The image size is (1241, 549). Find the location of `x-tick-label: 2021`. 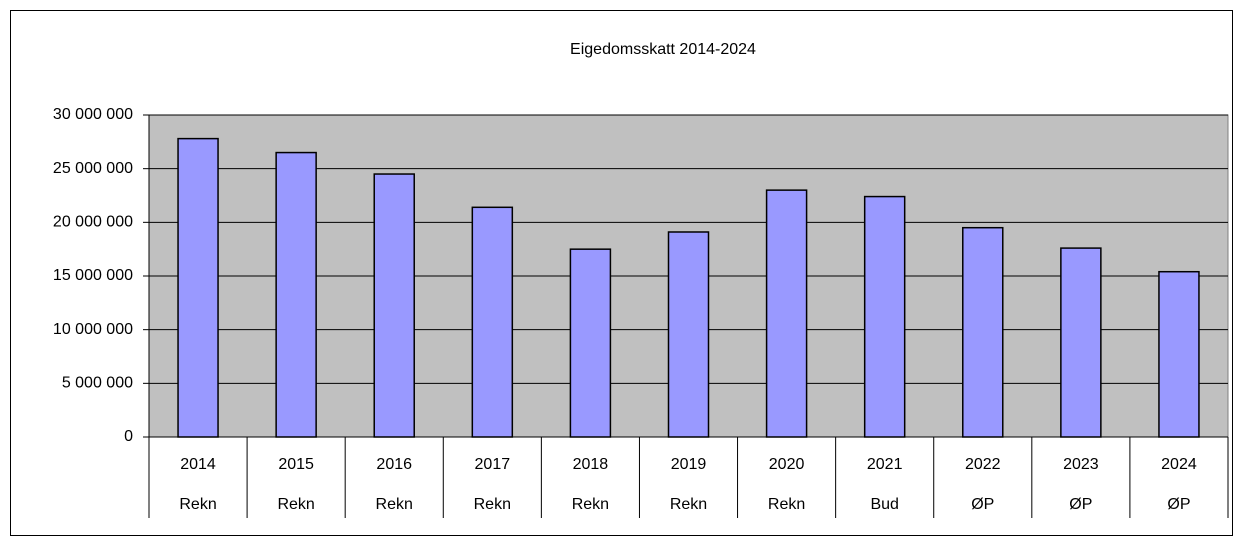

x-tick-label: 2021 is located at coordinates (885, 464).